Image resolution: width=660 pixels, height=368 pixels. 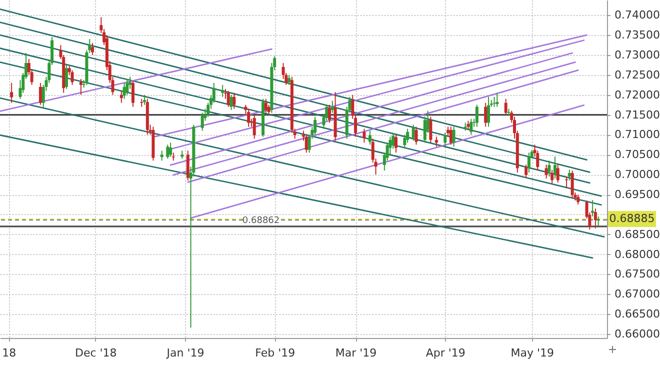 I want to click on x-tick-label: Apr '19, so click(x=446, y=353).